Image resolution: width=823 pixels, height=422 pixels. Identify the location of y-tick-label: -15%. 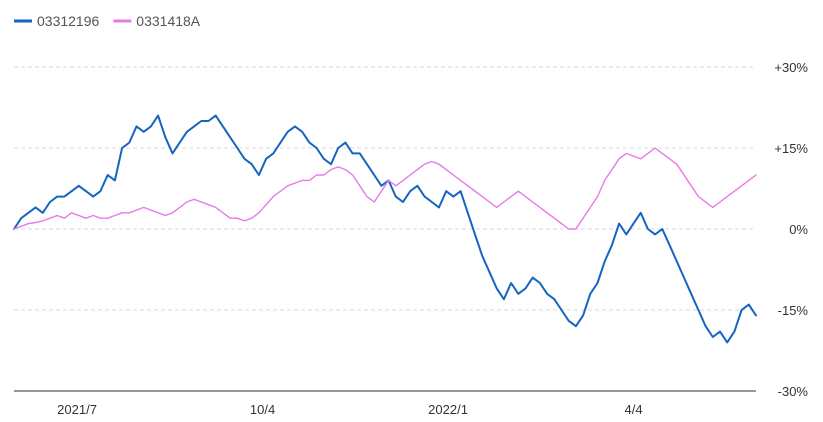
(793, 310).